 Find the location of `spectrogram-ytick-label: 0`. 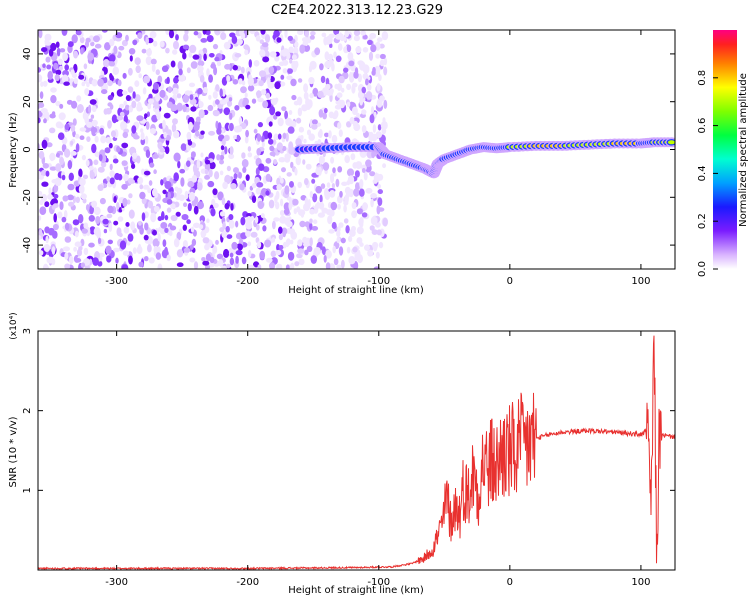

spectrogram-ytick-label: 0 is located at coordinates (27, 149).